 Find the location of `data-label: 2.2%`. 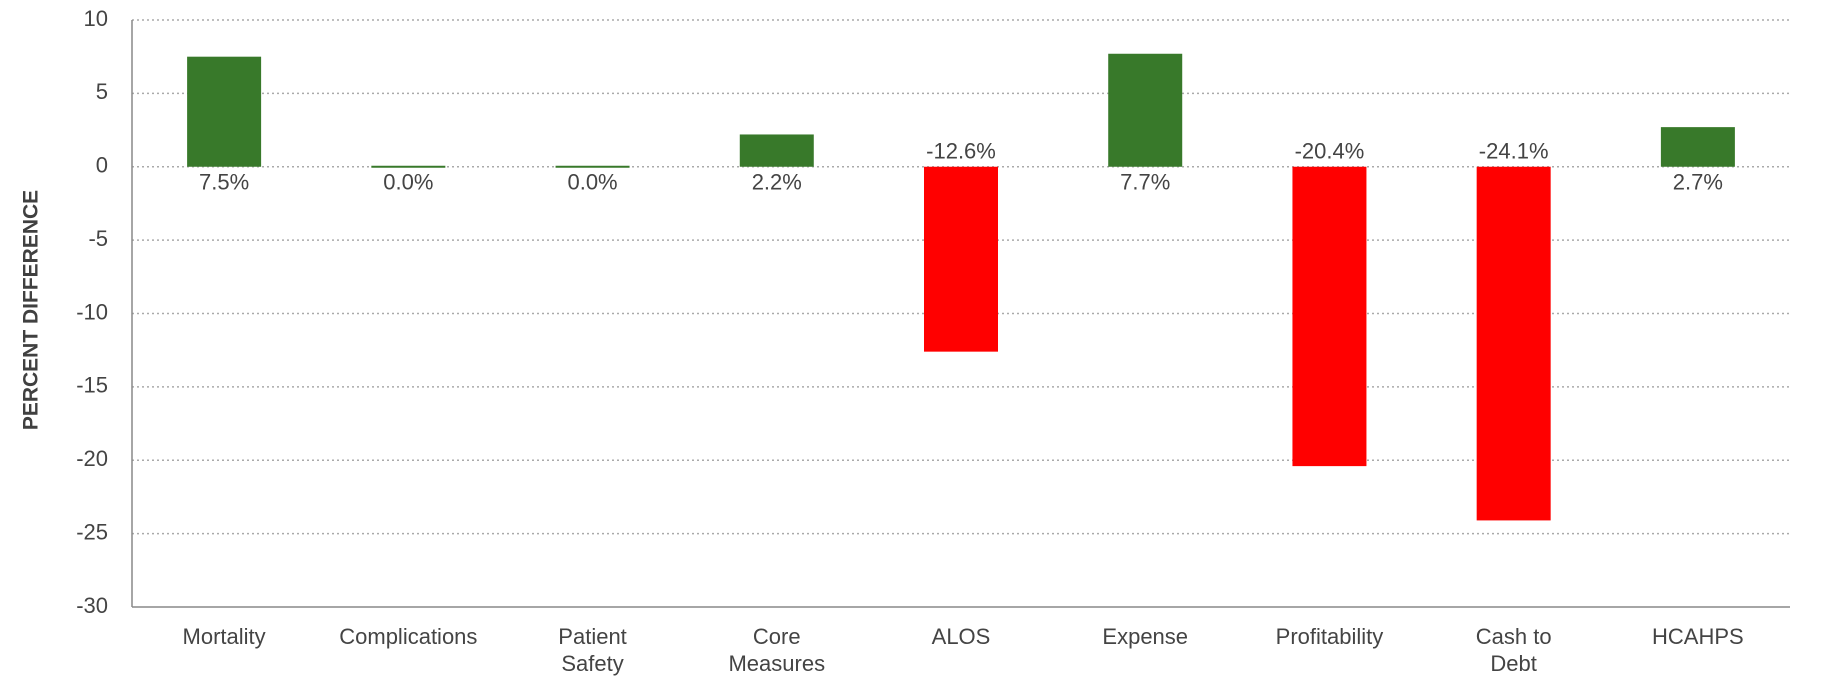

data-label: 2.2% is located at coordinates (777, 182).